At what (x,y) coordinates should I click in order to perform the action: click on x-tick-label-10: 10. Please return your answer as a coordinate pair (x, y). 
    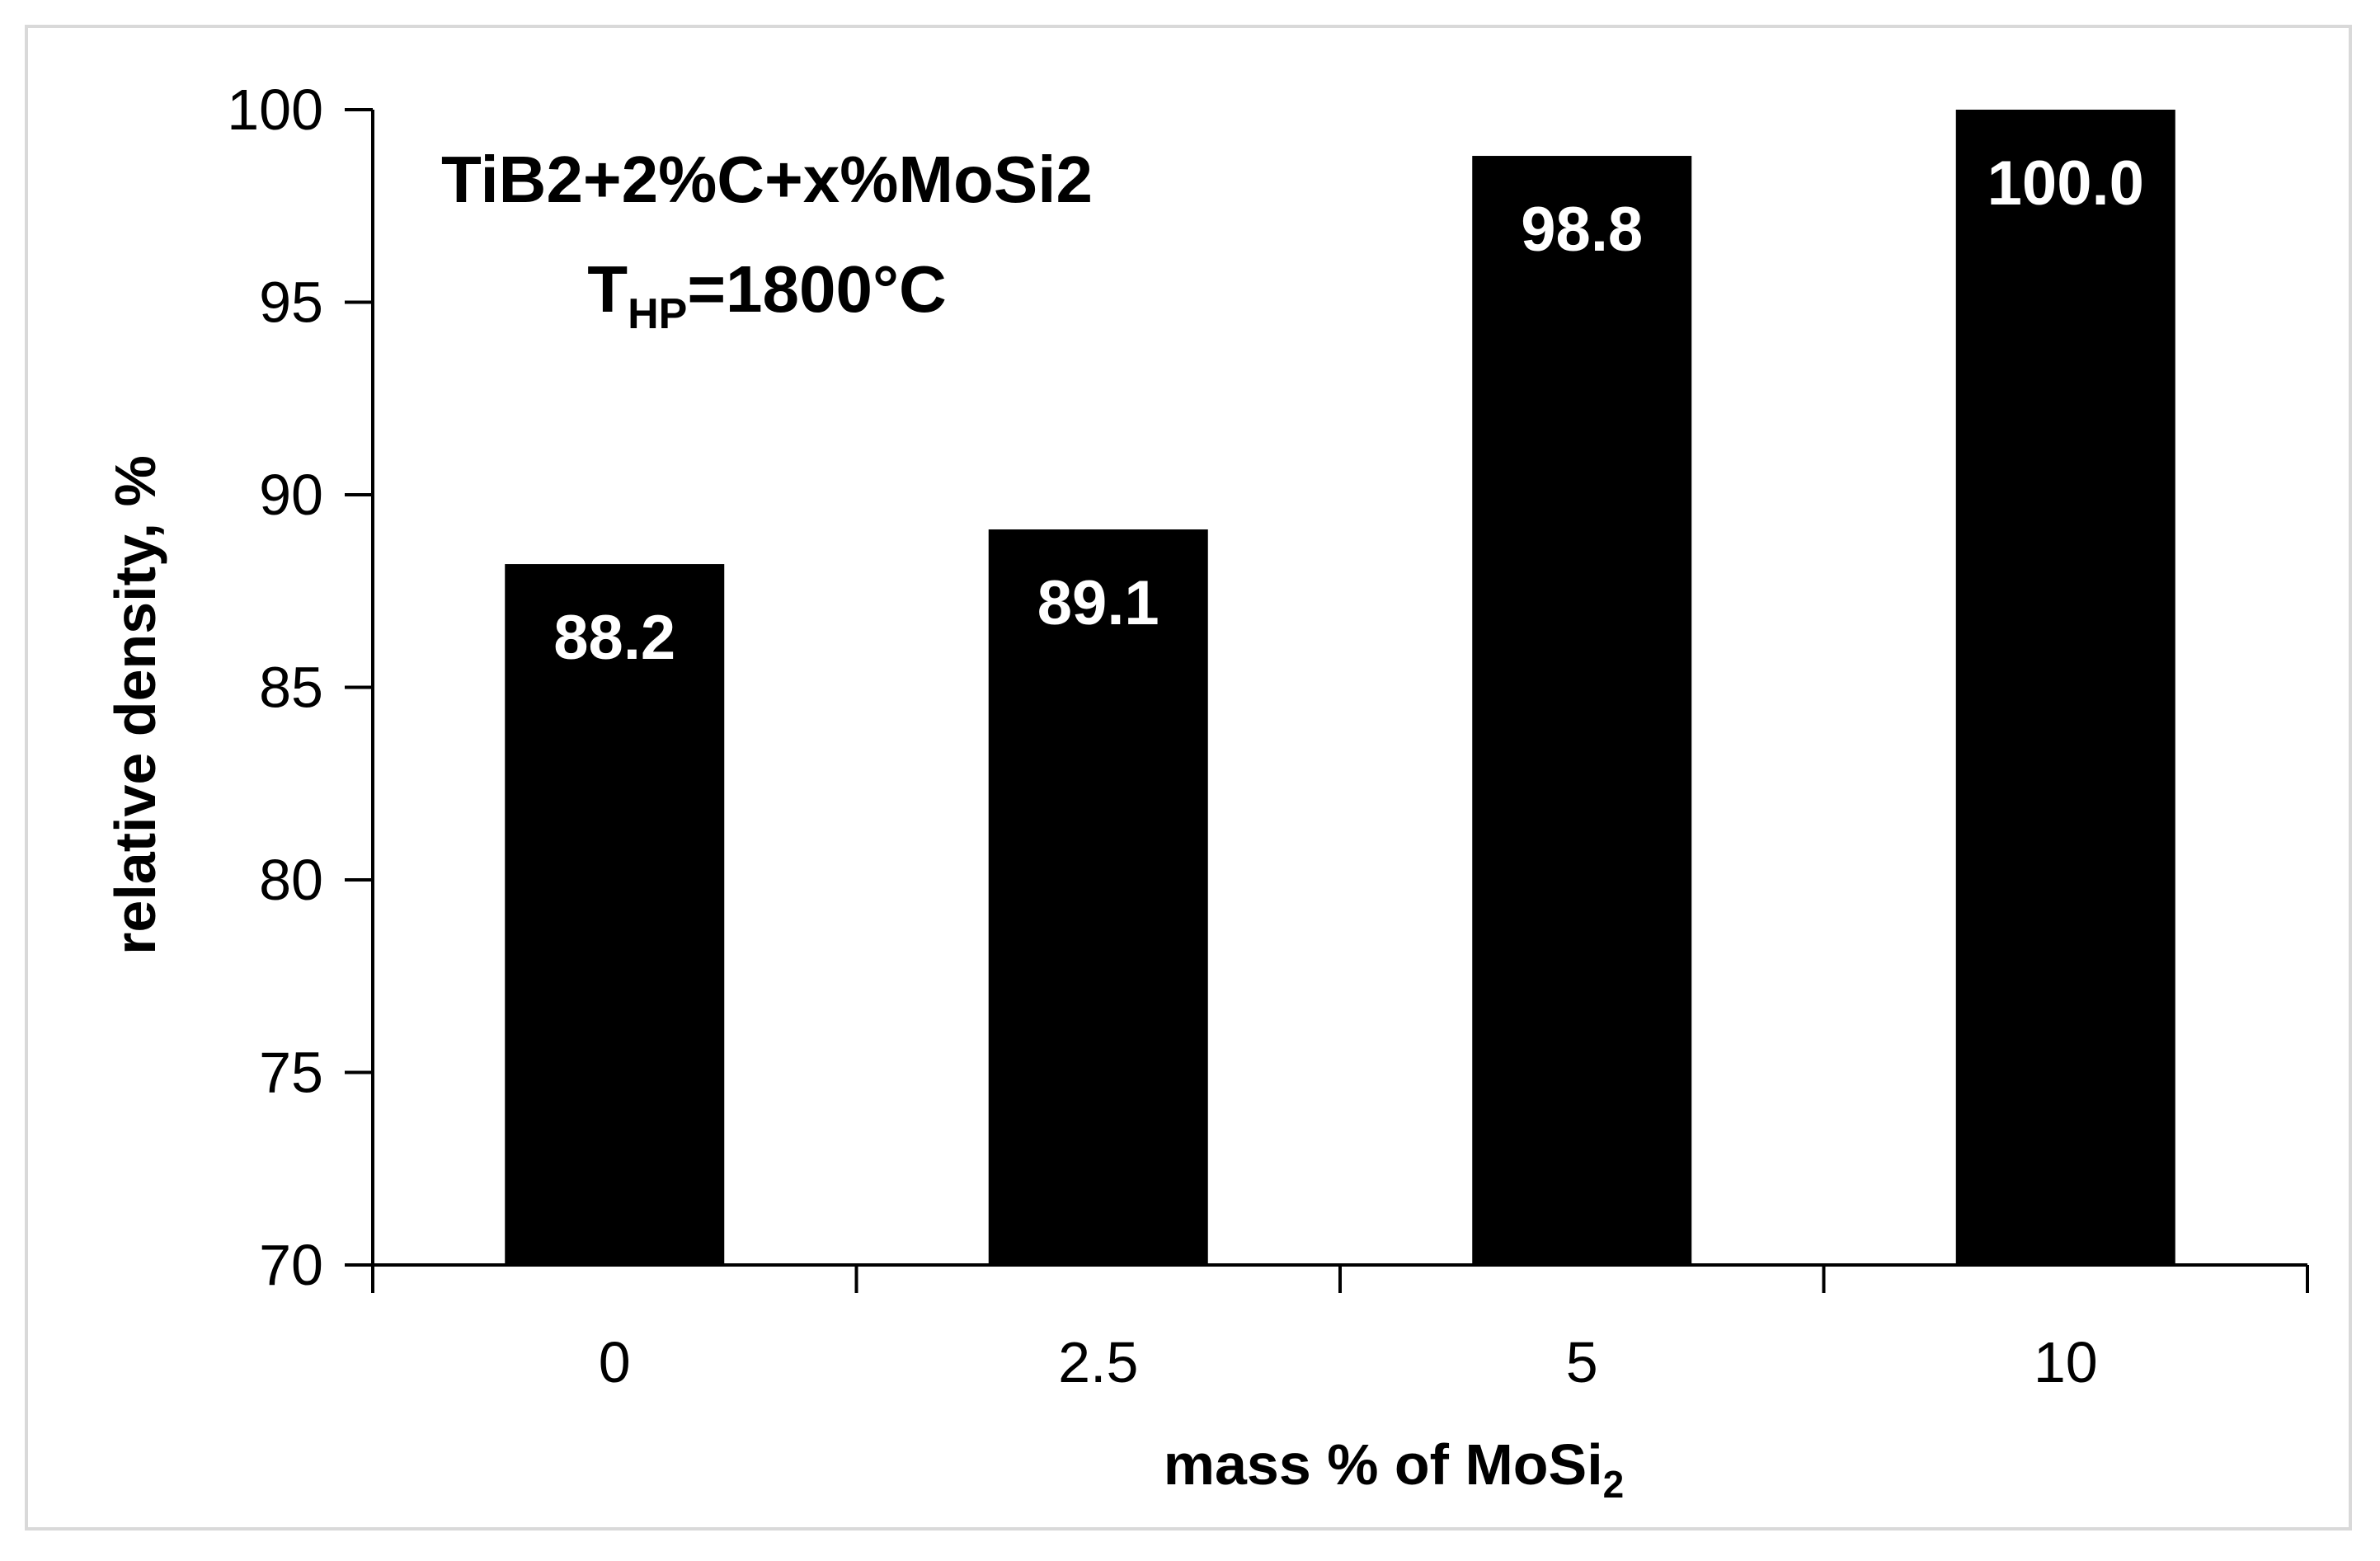
    Looking at the image, I should click on (2066, 1362).